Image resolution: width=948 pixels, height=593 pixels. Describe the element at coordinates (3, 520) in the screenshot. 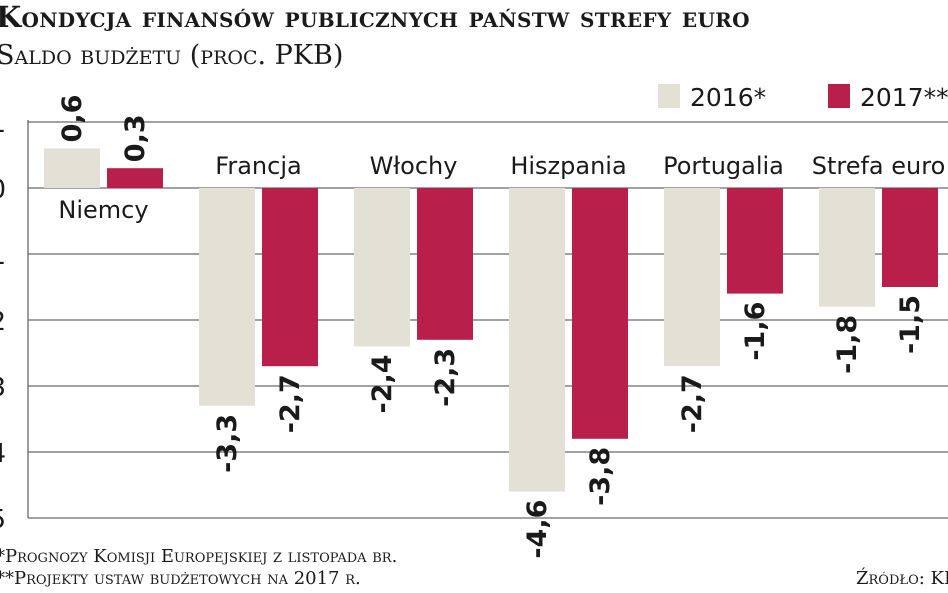

I see `y-tick-label: -5` at that location.